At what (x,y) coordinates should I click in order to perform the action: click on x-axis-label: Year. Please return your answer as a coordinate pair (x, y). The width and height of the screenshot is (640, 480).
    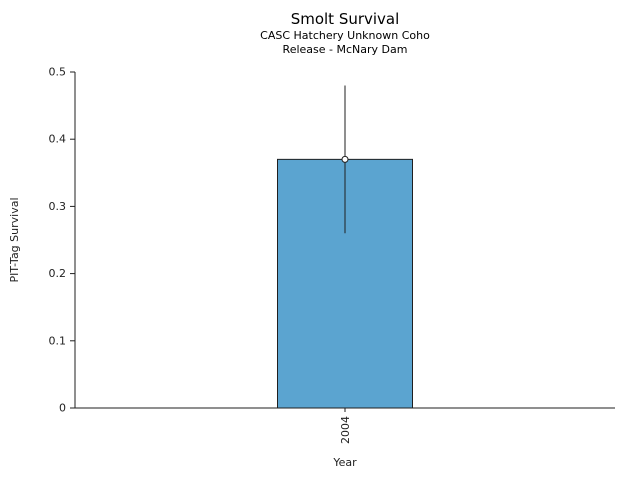
    Looking at the image, I should click on (344, 462).